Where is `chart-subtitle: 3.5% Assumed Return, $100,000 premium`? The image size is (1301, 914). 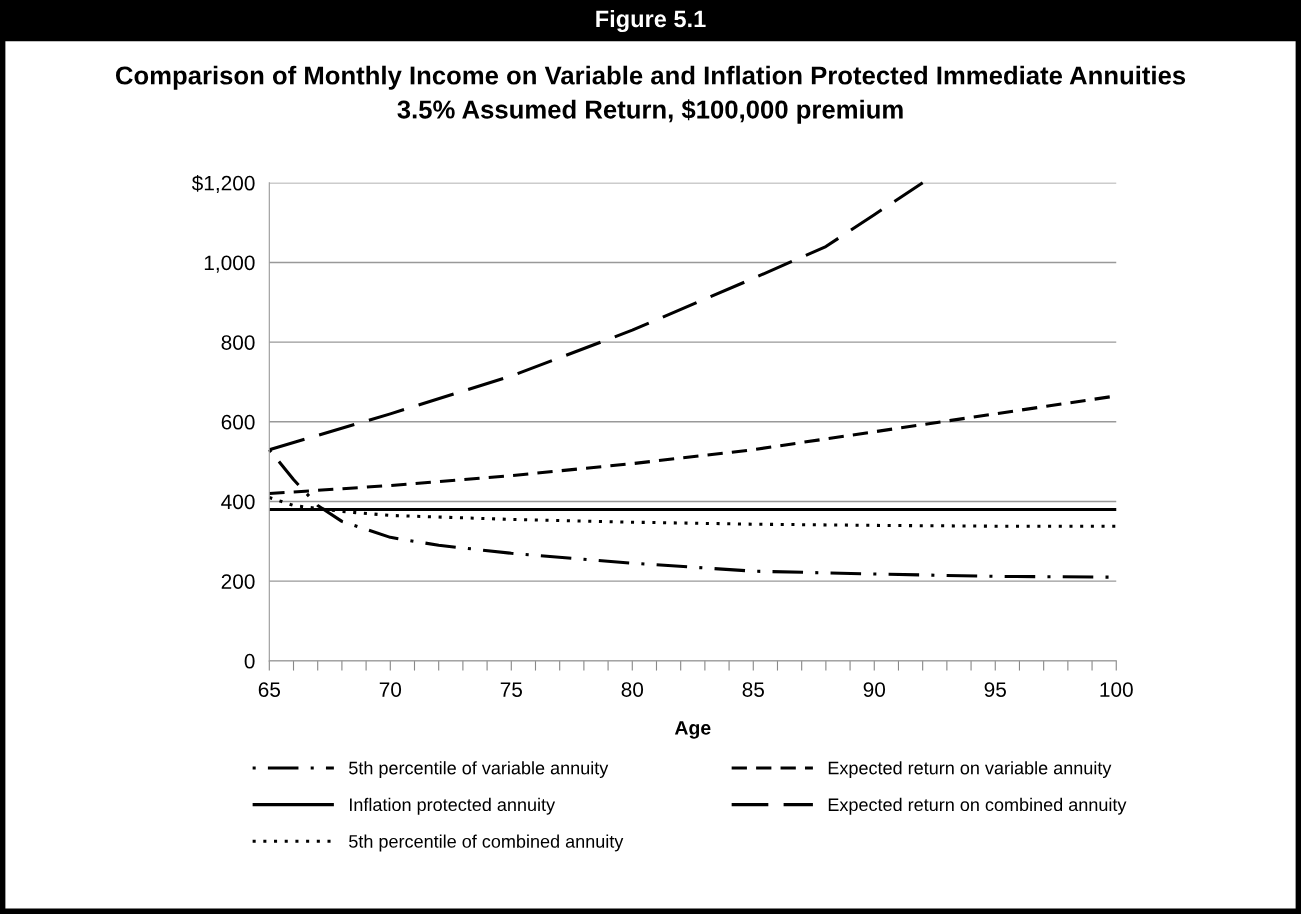 chart-subtitle: 3.5% Assumed Return, $100,000 premium is located at coordinates (650, 111).